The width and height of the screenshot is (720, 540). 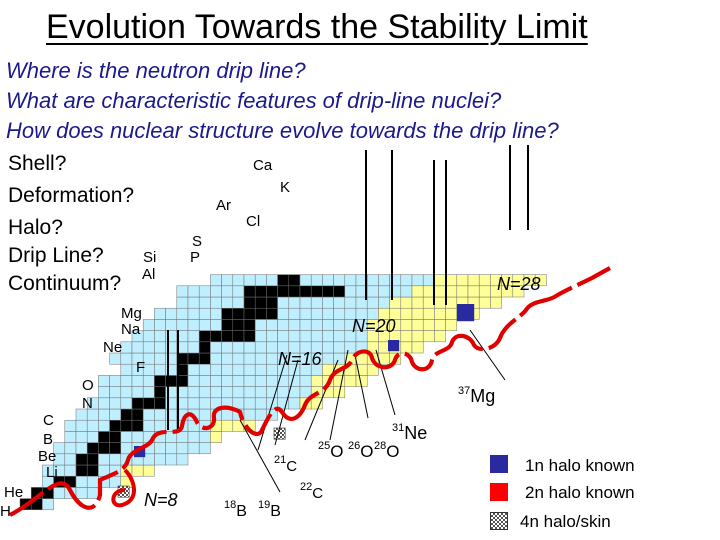 What do you see at coordinates (197, 241) in the screenshot?
I see `element-label: S` at bounding box center [197, 241].